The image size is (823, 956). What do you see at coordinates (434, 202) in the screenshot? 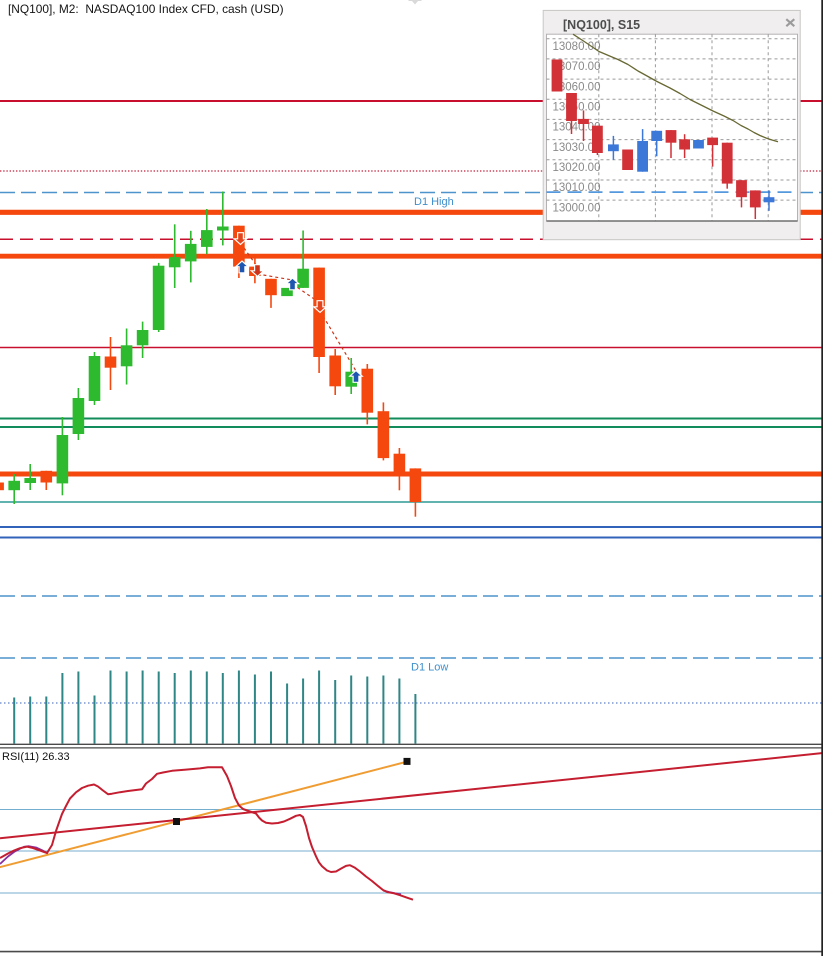
I see `svg-text: D1 High` at bounding box center [434, 202].